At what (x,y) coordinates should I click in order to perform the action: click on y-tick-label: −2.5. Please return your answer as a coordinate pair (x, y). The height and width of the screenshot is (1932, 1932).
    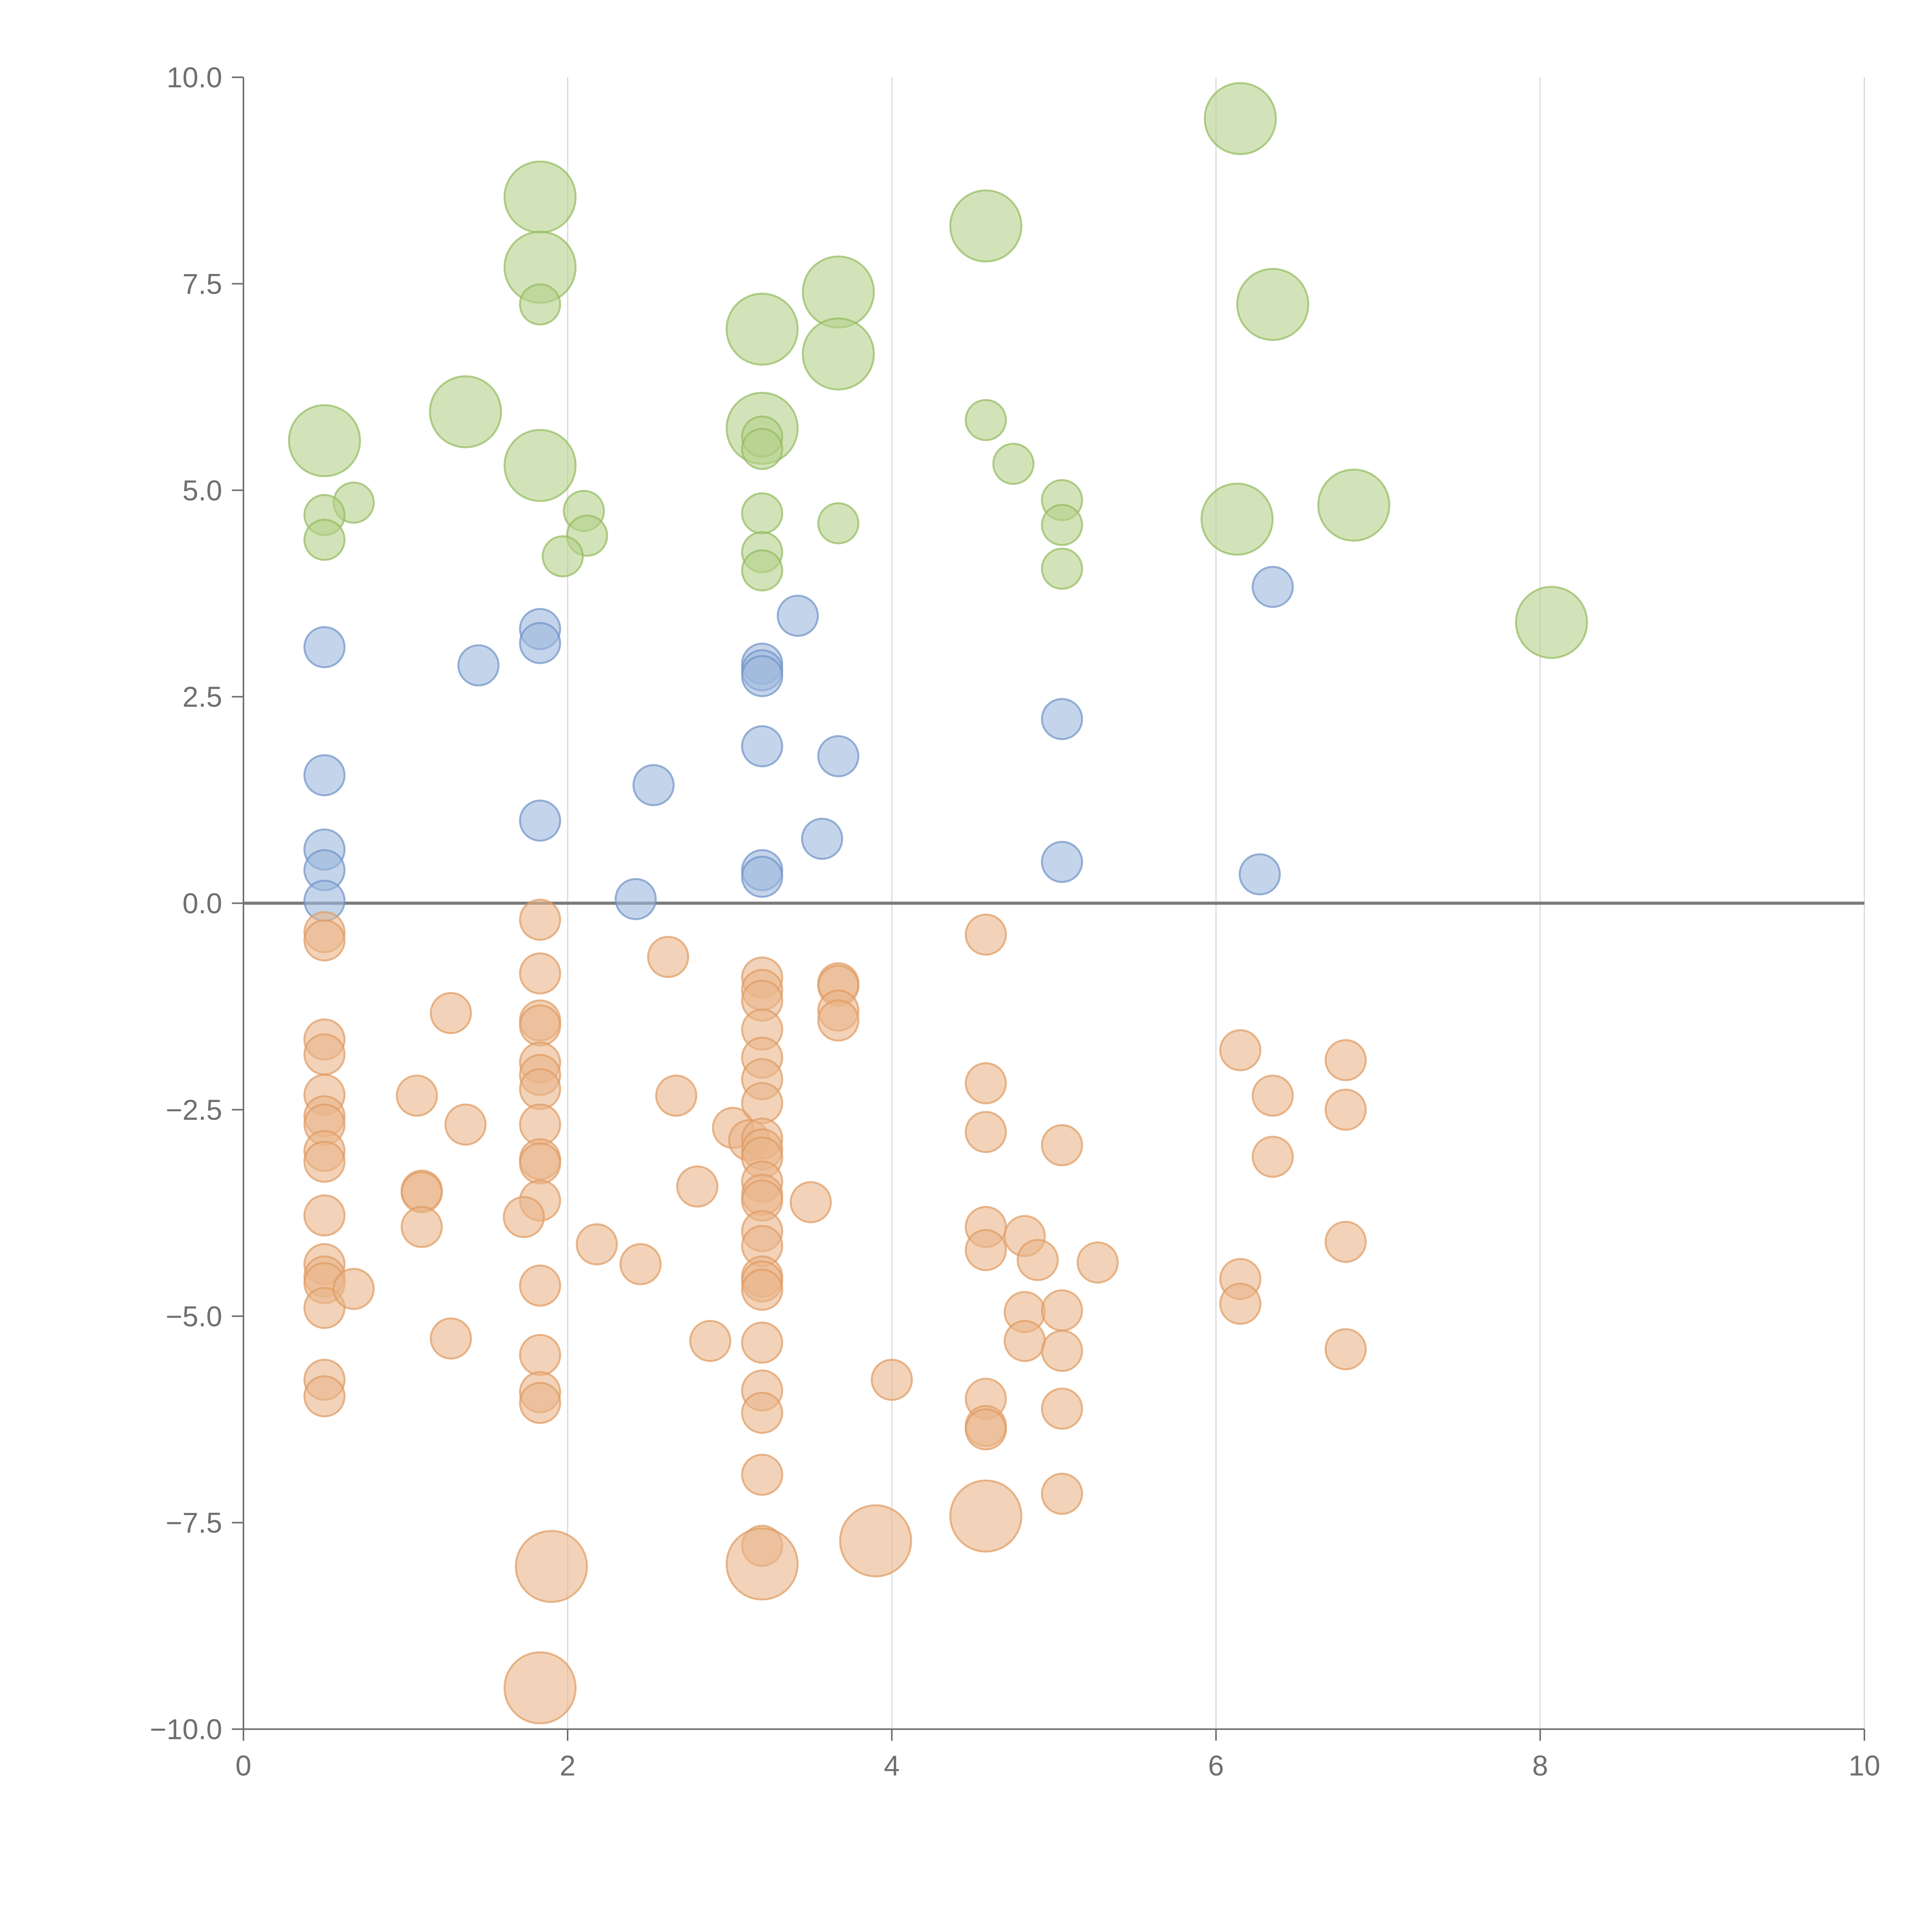
    Looking at the image, I should click on (194, 1110).